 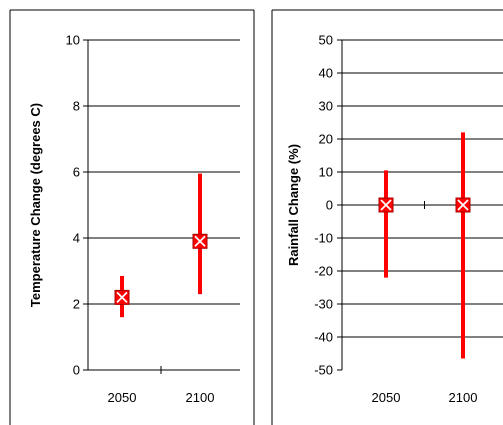 What do you see at coordinates (326, 40) in the screenshot?
I see `rainfall-y-tick-label: 50` at bounding box center [326, 40].